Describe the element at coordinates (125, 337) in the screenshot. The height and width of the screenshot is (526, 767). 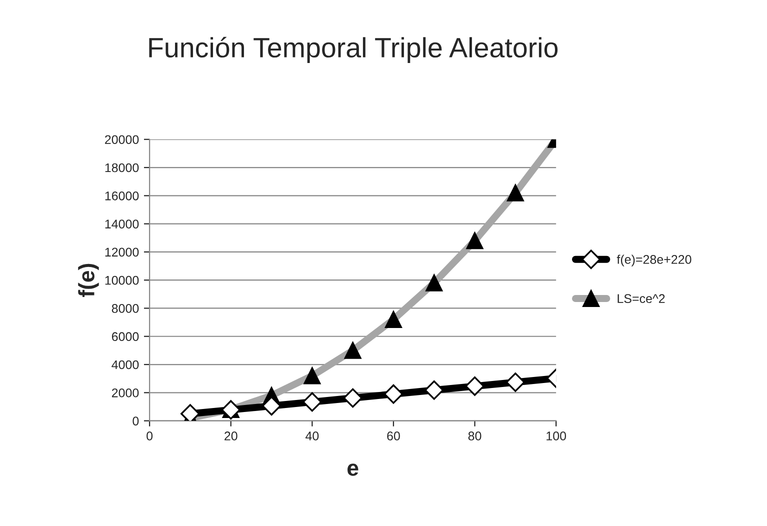
I see `y-tick-label: 6000` at that location.